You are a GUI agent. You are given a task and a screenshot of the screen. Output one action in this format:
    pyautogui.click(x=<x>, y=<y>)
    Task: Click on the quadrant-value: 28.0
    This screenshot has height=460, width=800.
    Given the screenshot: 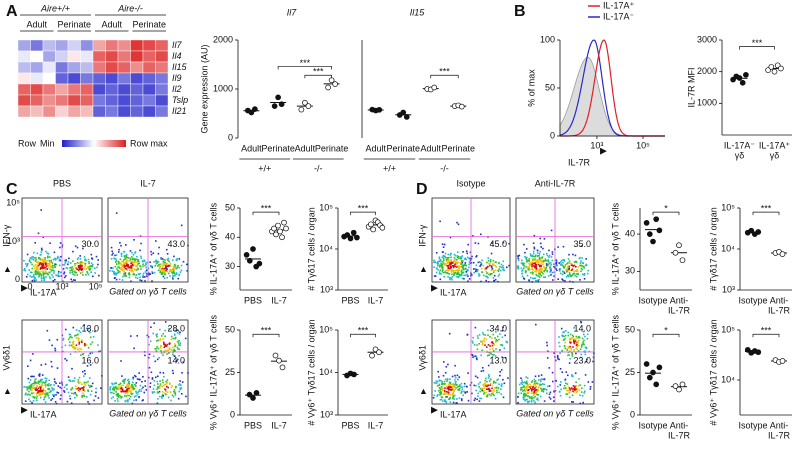 What is the action you would take?
    pyautogui.click(x=176, y=328)
    